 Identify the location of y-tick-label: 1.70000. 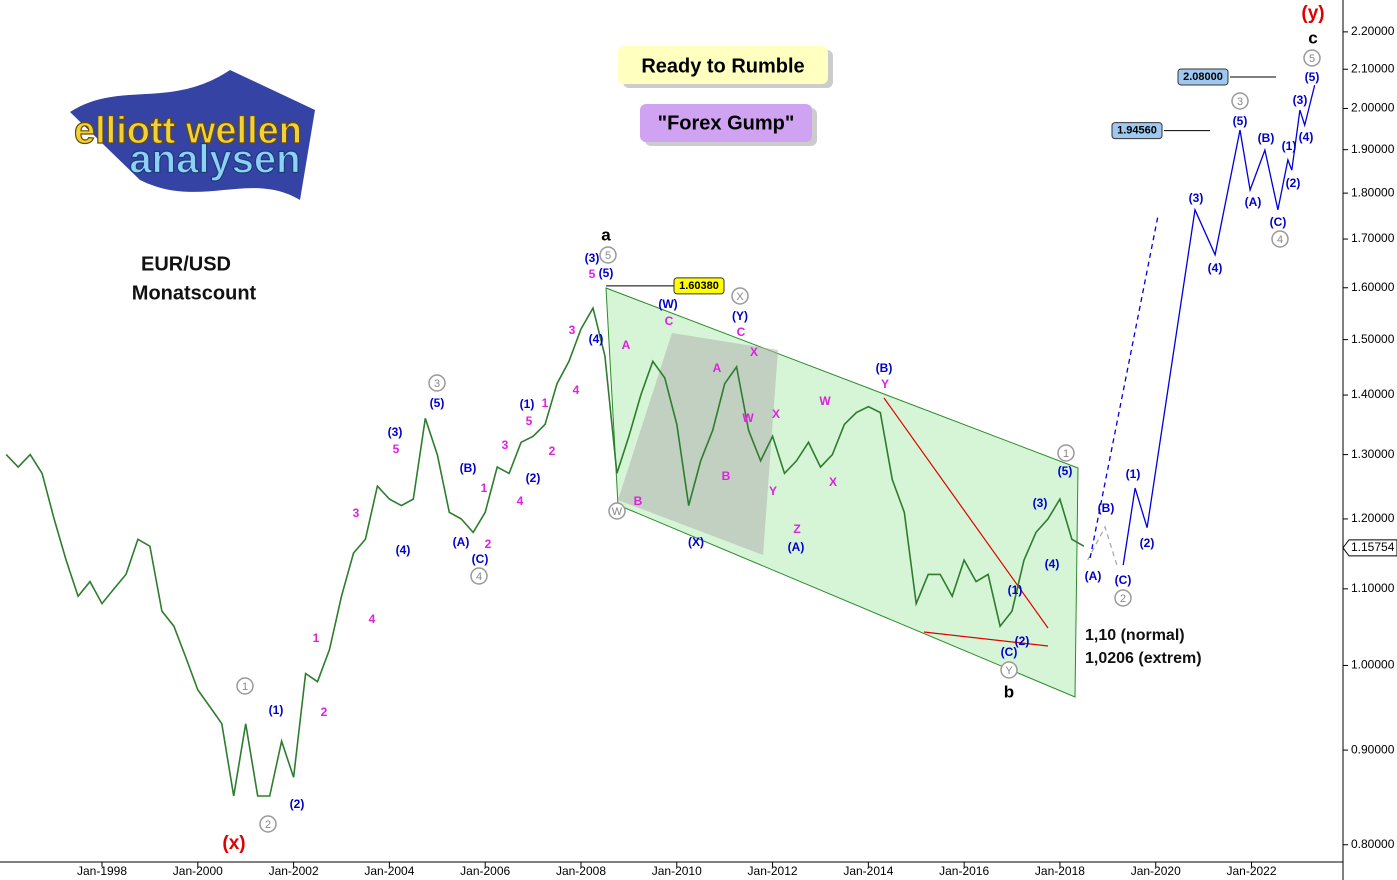
(1373, 238).